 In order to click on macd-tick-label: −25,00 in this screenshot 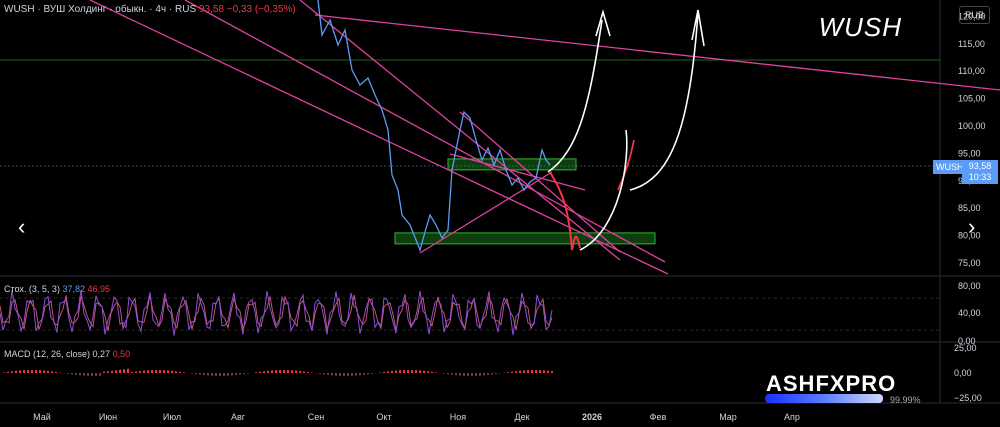, I will do `click(968, 398)`.